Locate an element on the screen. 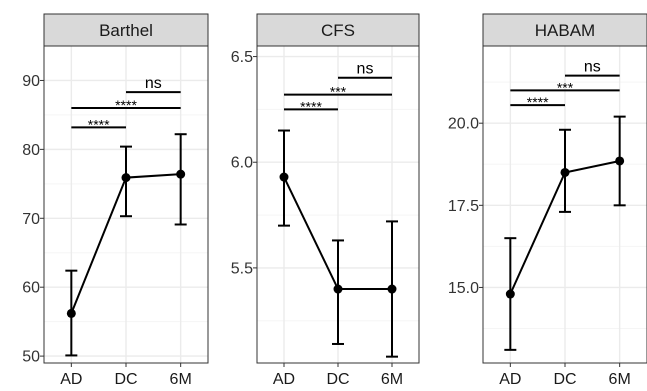 The image size is (647, 391). y-tick-label: 6.0 is located at coordinates (242, 163).